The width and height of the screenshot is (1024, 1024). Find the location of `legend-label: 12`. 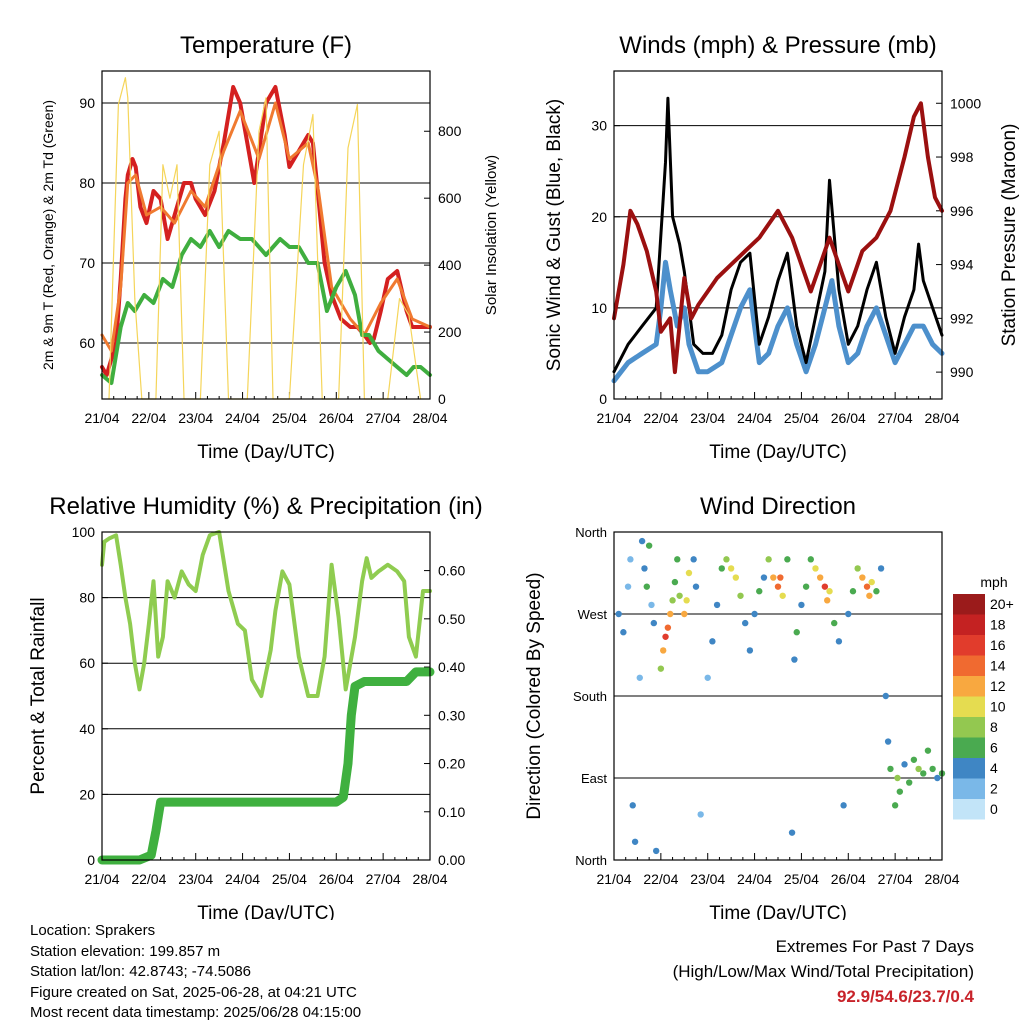

legend-label: 12 is located at coordinates (998, 686).